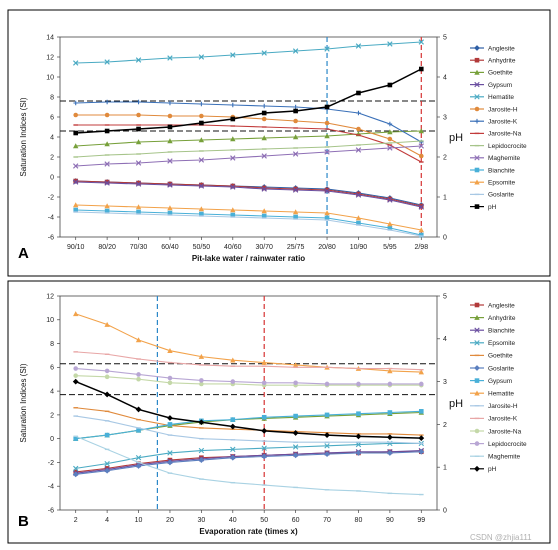 The height and width of the screenshot is (550, 558). What do you see at coordinates (456, 138) in the screenshot?
I see `y2-axis-title: pH` at bounding box center [456, 138].